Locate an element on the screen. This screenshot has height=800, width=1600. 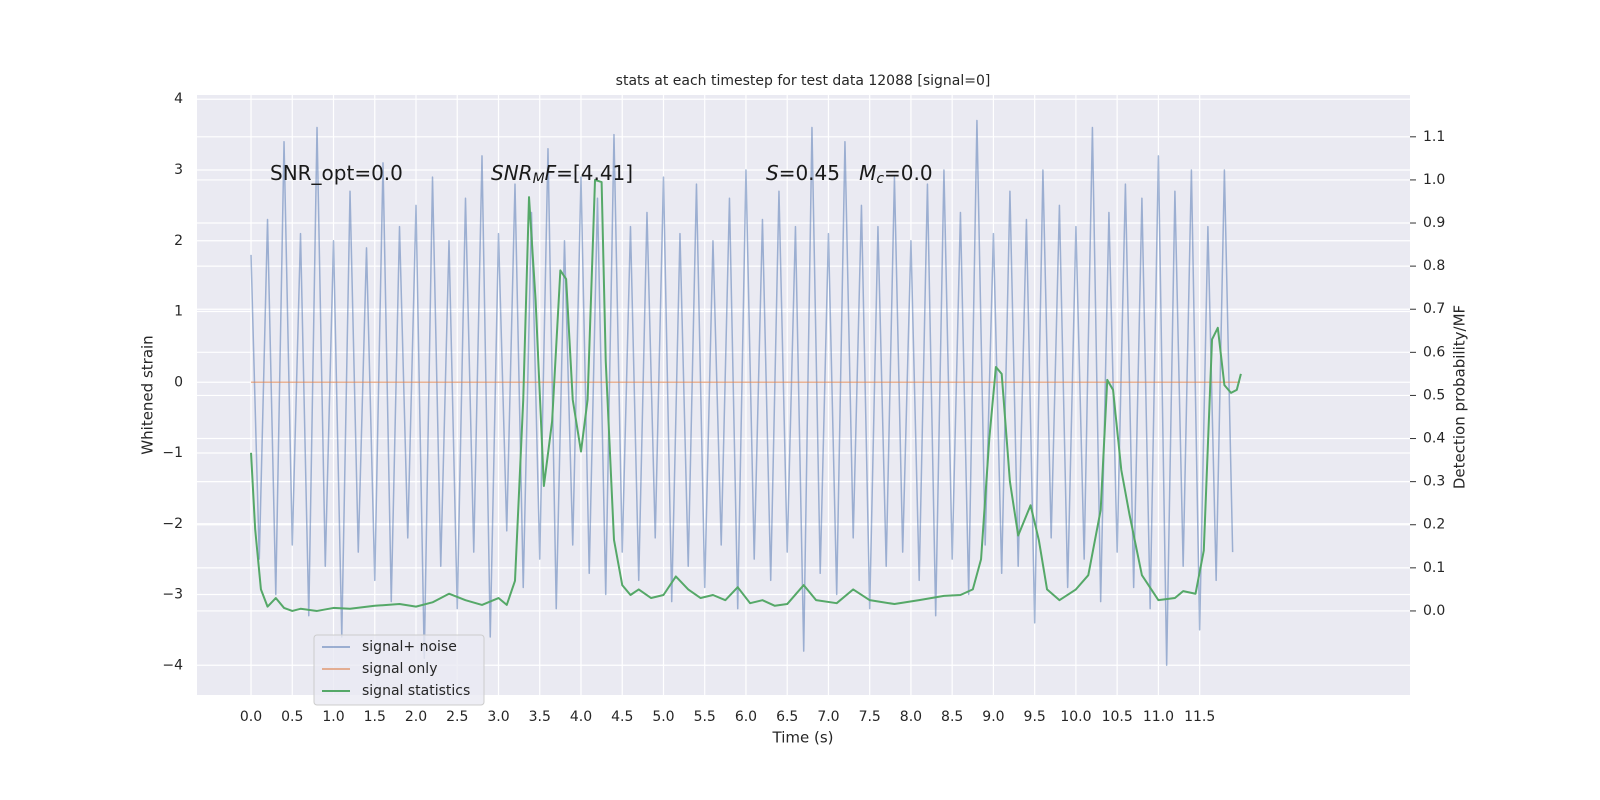
x-tick-label: 1.0 is located at coordinates (333, 717).